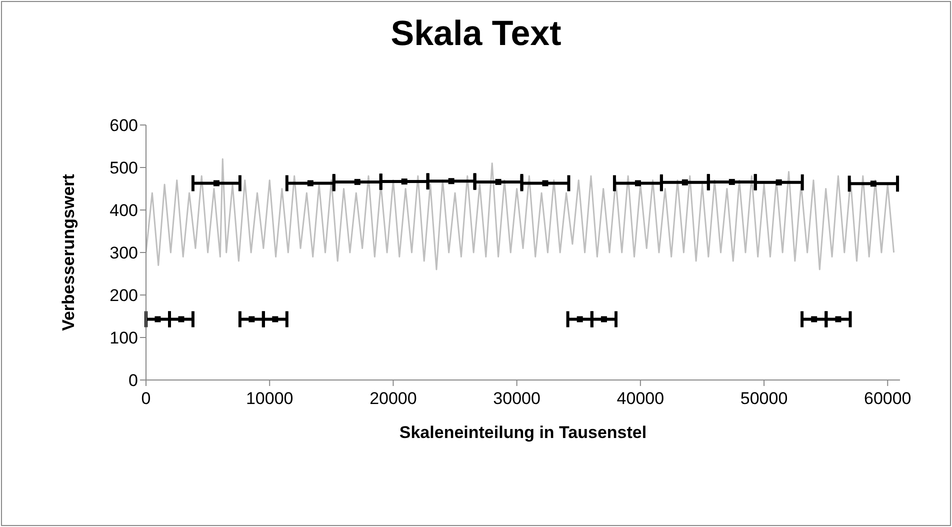 The height and width of the screenshot is (527, 952). I want to click on x-tick-label: 60000, so click(888, 398).